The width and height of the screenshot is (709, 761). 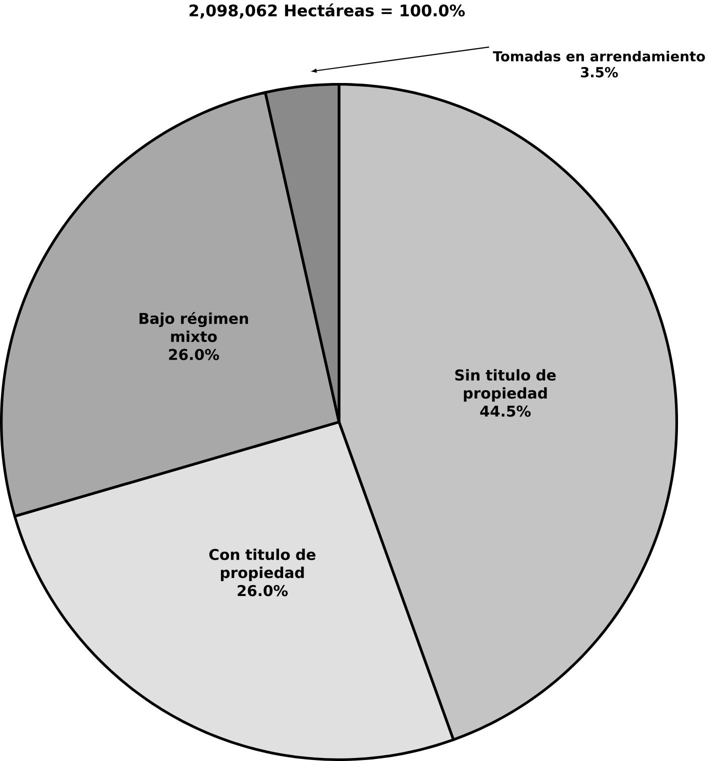 I want to click on data-label: 3.5%, so click(x=599, y=72).